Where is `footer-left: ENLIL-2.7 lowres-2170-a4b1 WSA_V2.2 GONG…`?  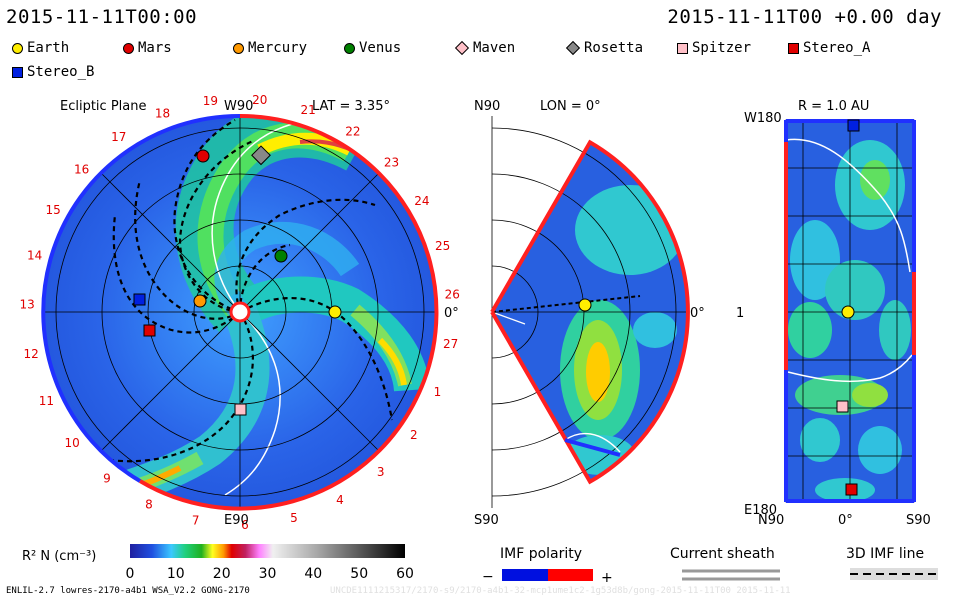 footer-left: ENLIL-2.7 lowres-2170-a4b1 WSA_V2.2 GONG… is located at coordinates (128, 591).